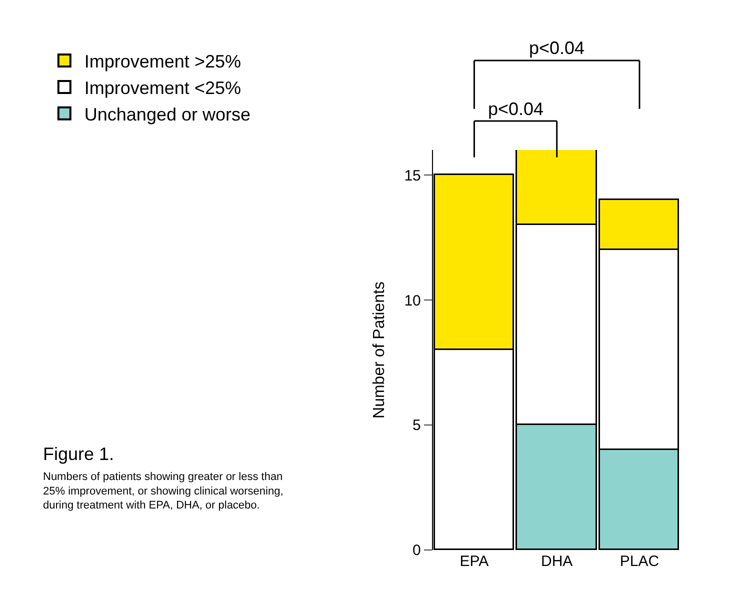 Image resolution: width=740 pixels, height=614 pixels. What do you see at coordinates (163, 491) in the screenshot?
I see `text: Numbers of patients showing greater or less than 25% improvement, or showing clinical worsening, during treatment with EPA, DHA, or placebo.` at bounding box center [163, 491].